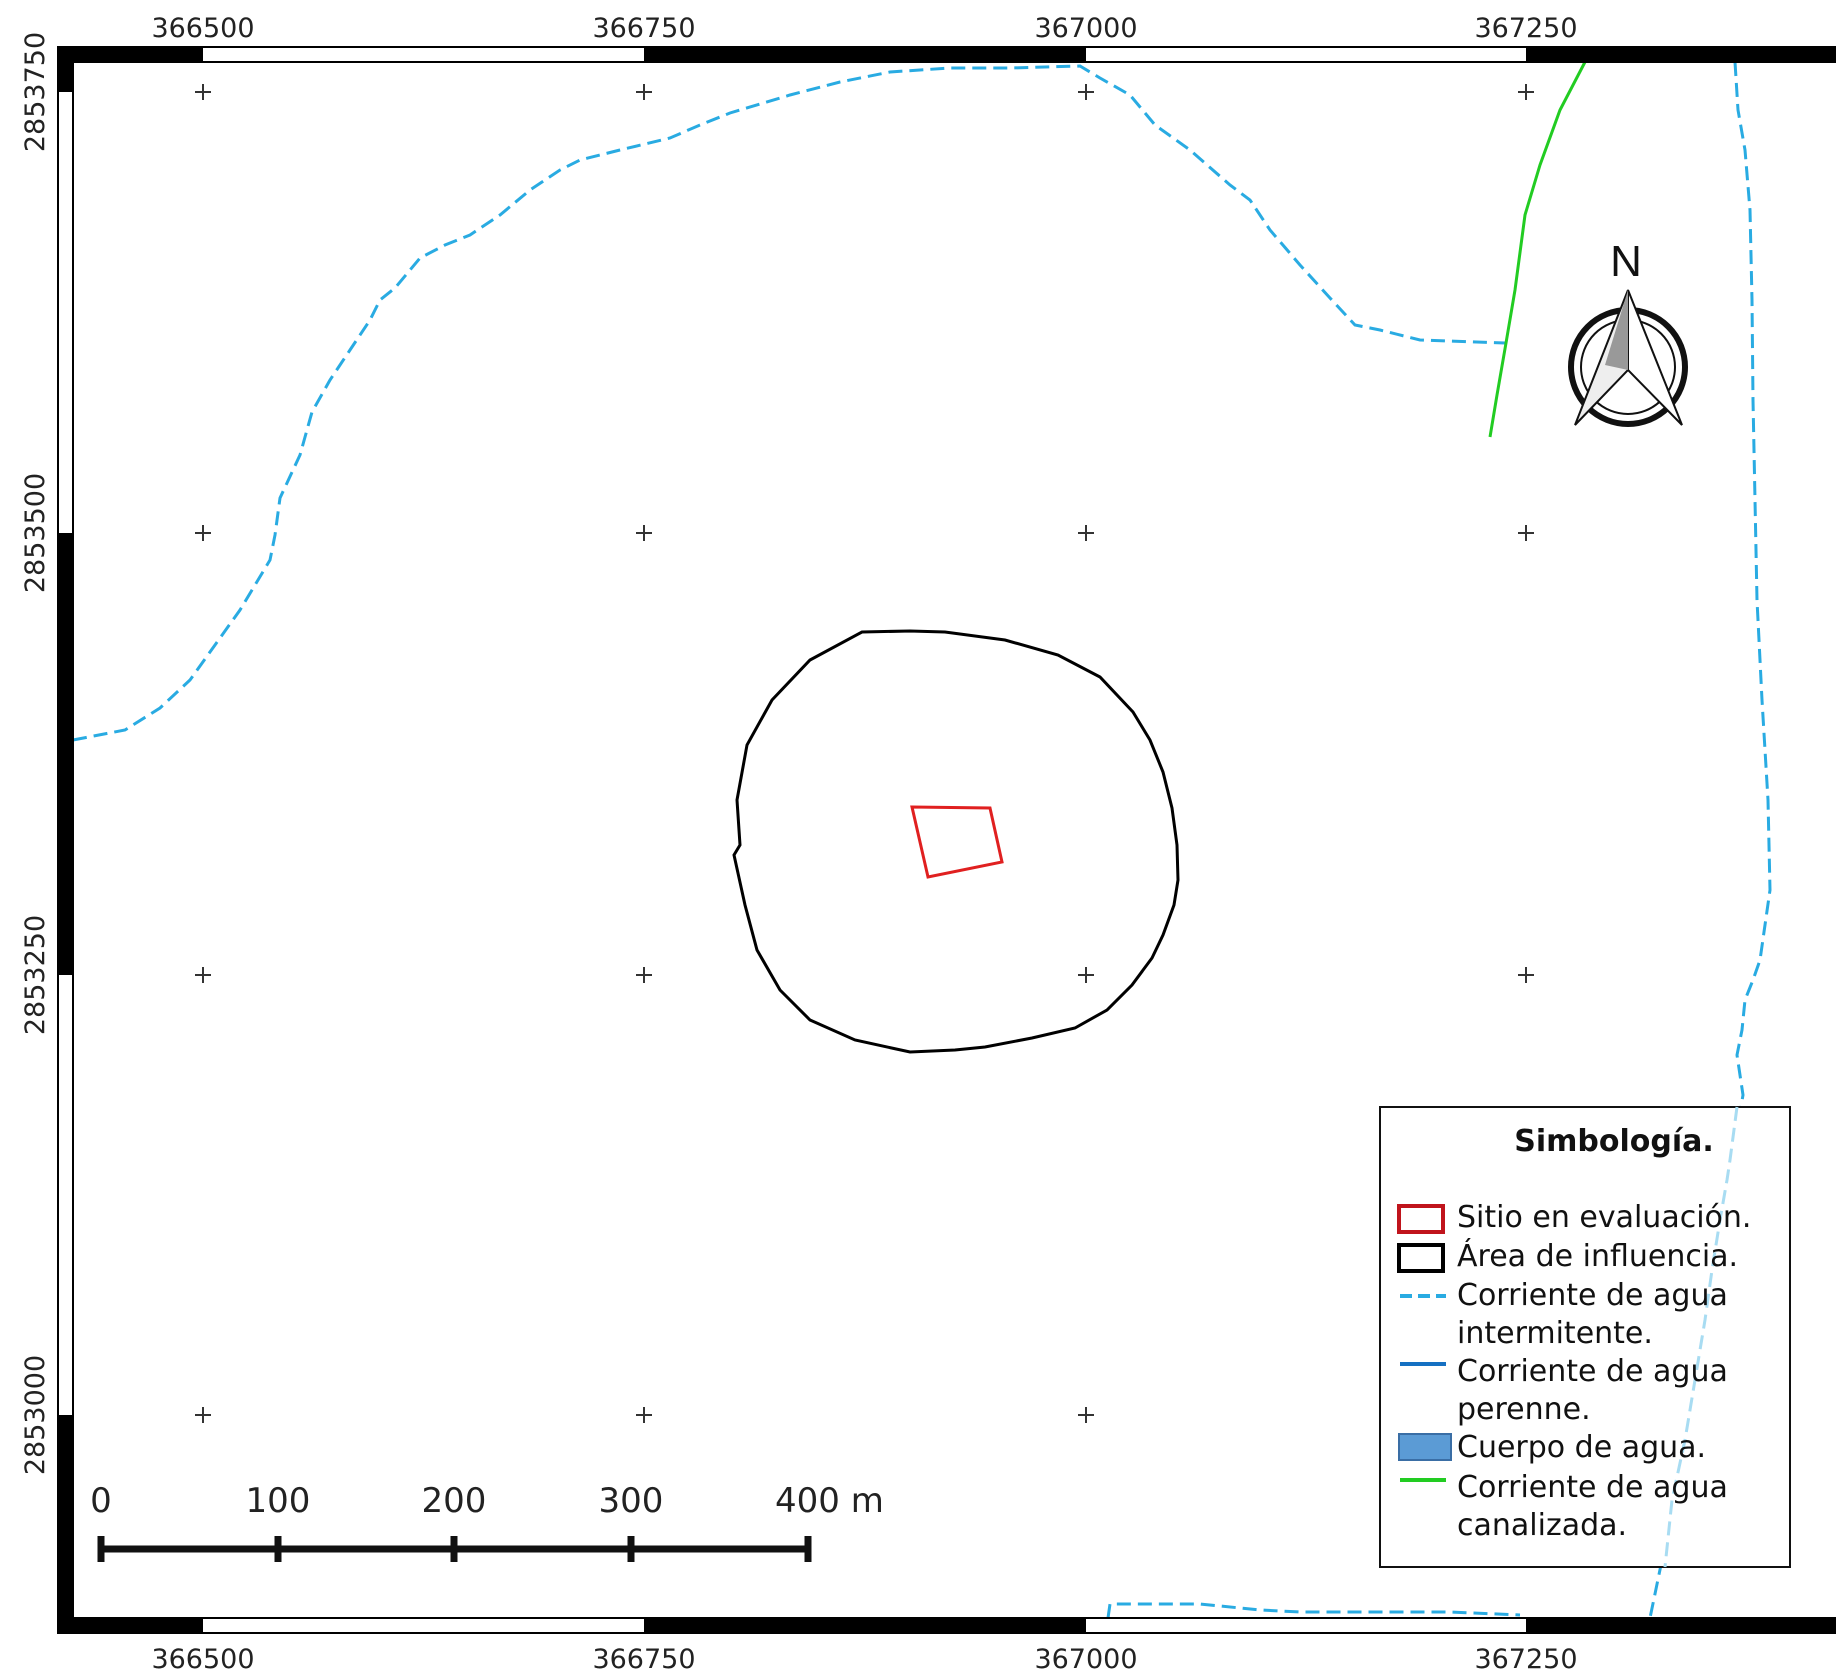  Describe the element at coordinates (1085, 28) in the screenshot. I see `x-tick-top: 367000` at that location.